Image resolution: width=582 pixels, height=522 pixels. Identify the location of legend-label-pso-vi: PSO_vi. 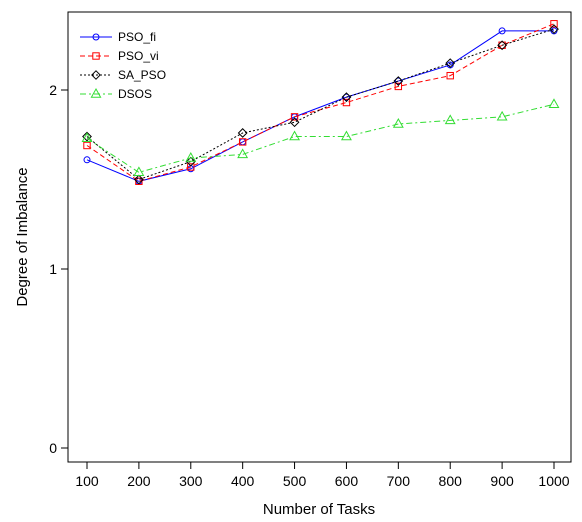
(138, 56).